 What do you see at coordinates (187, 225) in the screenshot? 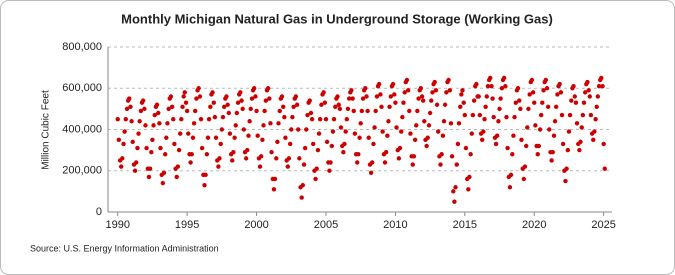
I see `x-tick-label: 1995` at bounding box center [187, 225].